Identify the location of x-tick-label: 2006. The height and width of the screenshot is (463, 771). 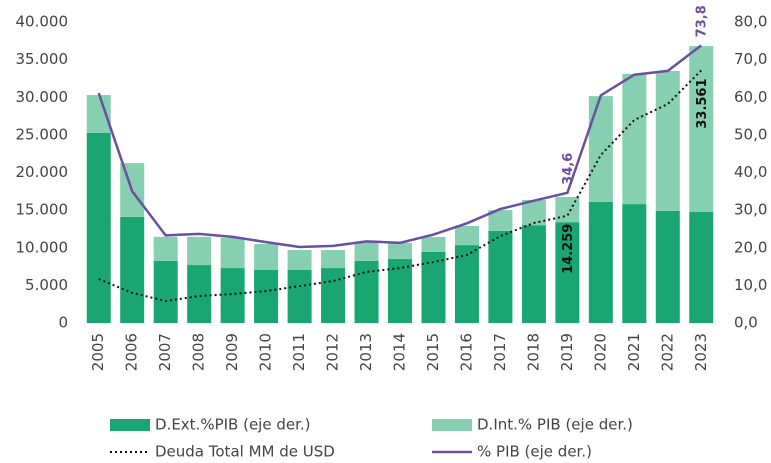
(132, 352).